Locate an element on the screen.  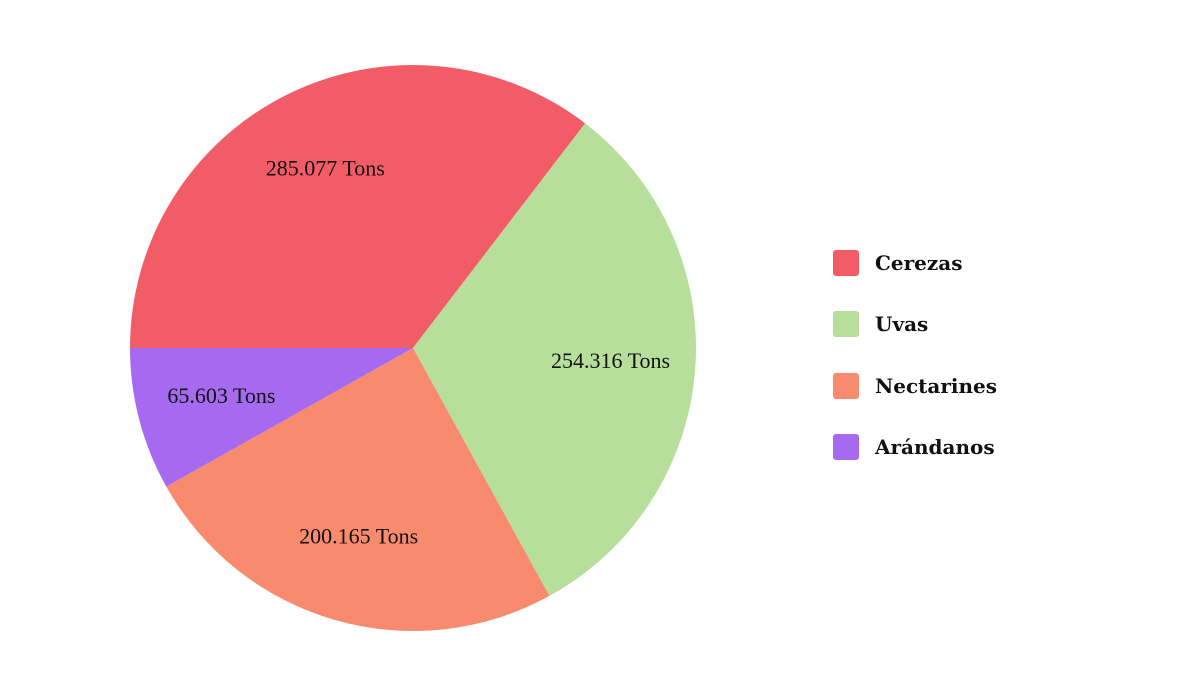
legend-item-arandanos: Arándanos is located at coordinates (915, 448).